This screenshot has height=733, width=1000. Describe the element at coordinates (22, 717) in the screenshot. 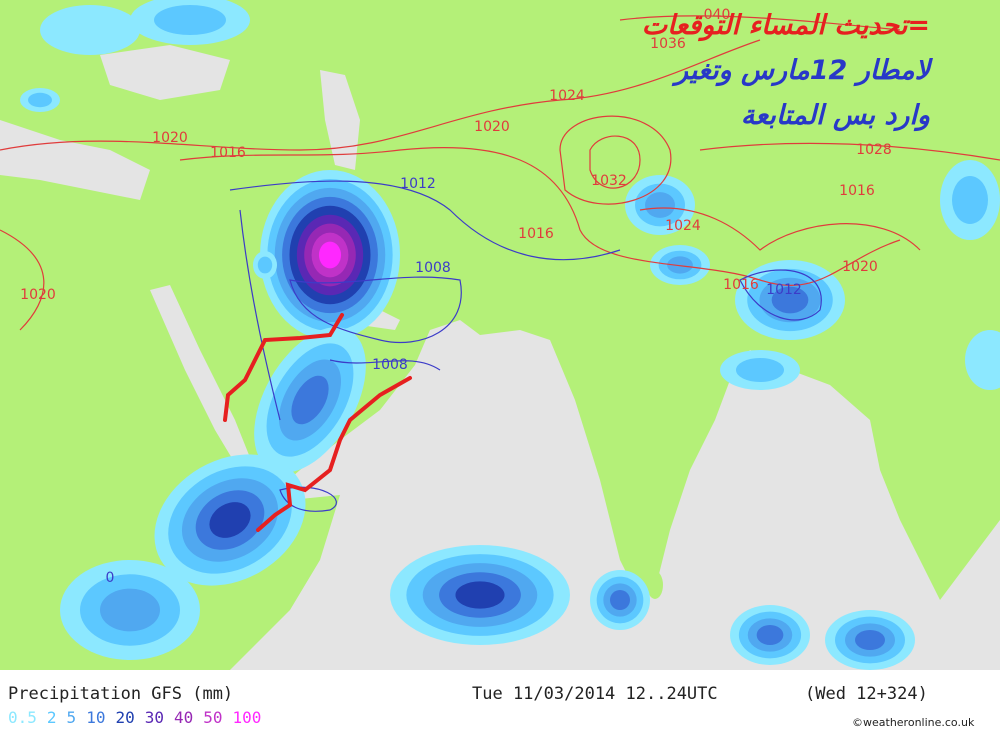

I see `legend-entry: 0.5` at that location.